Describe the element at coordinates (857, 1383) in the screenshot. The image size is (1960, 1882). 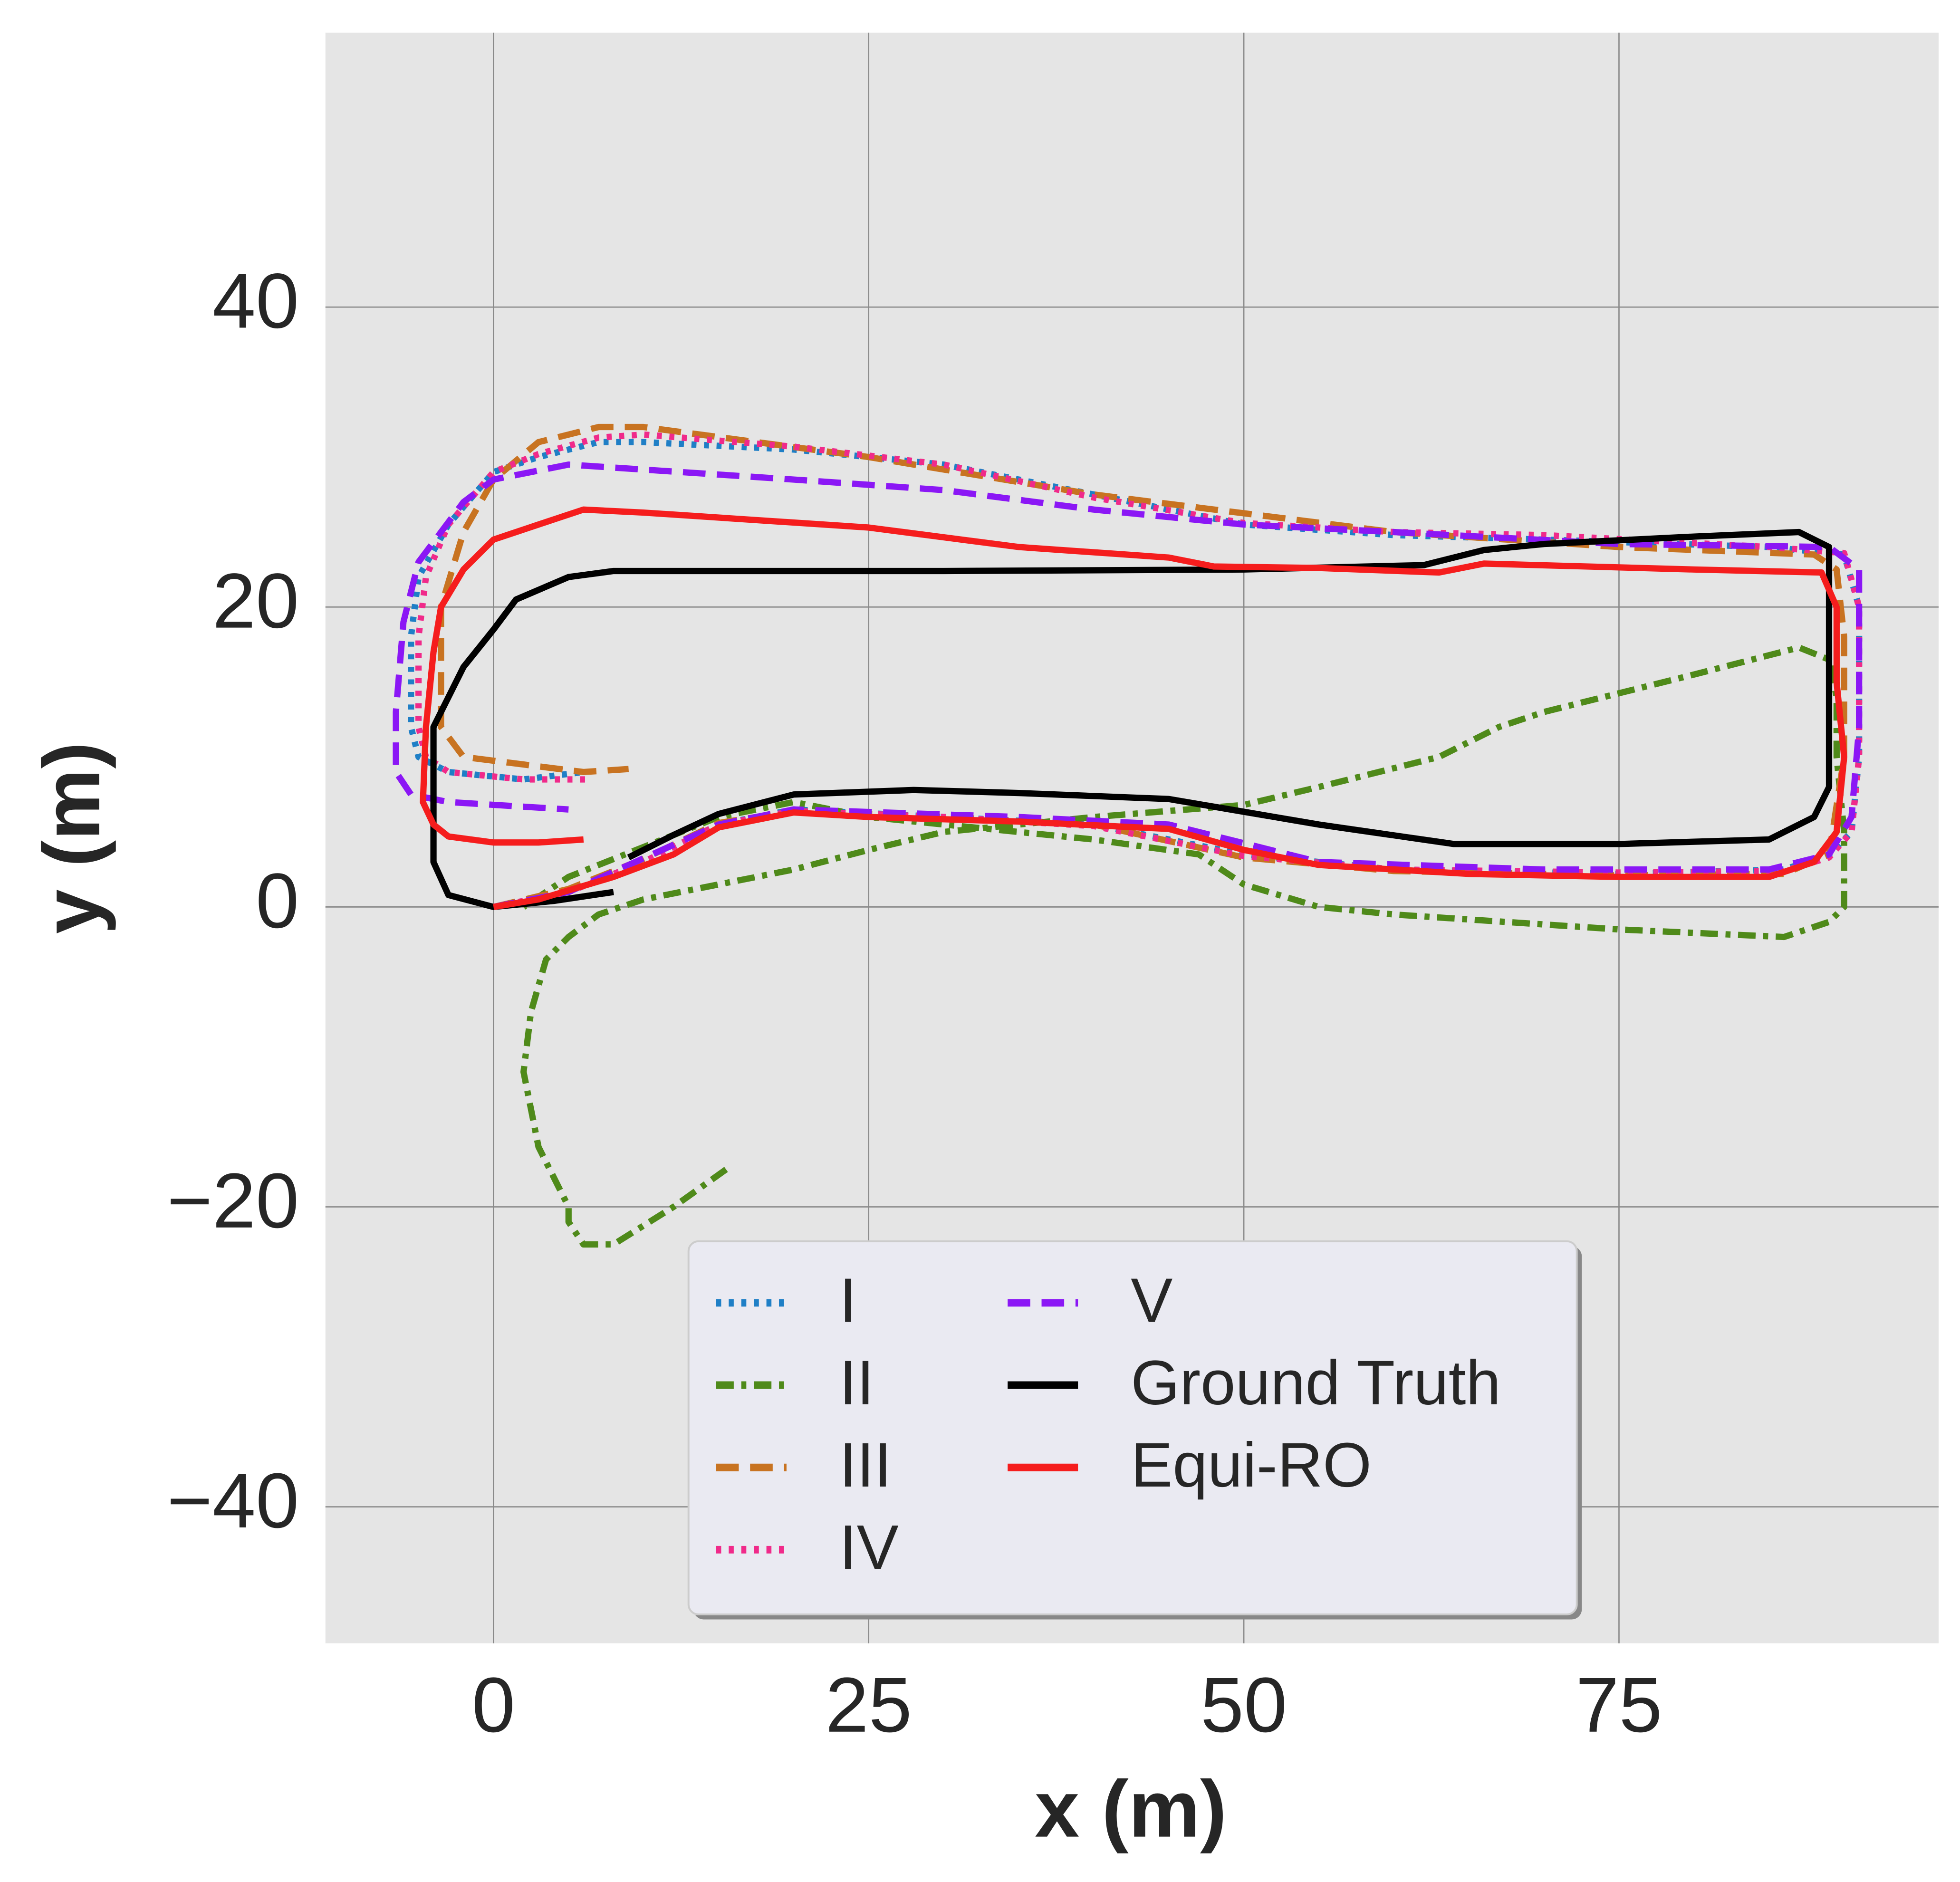
I see `legend-label: II` at that location.